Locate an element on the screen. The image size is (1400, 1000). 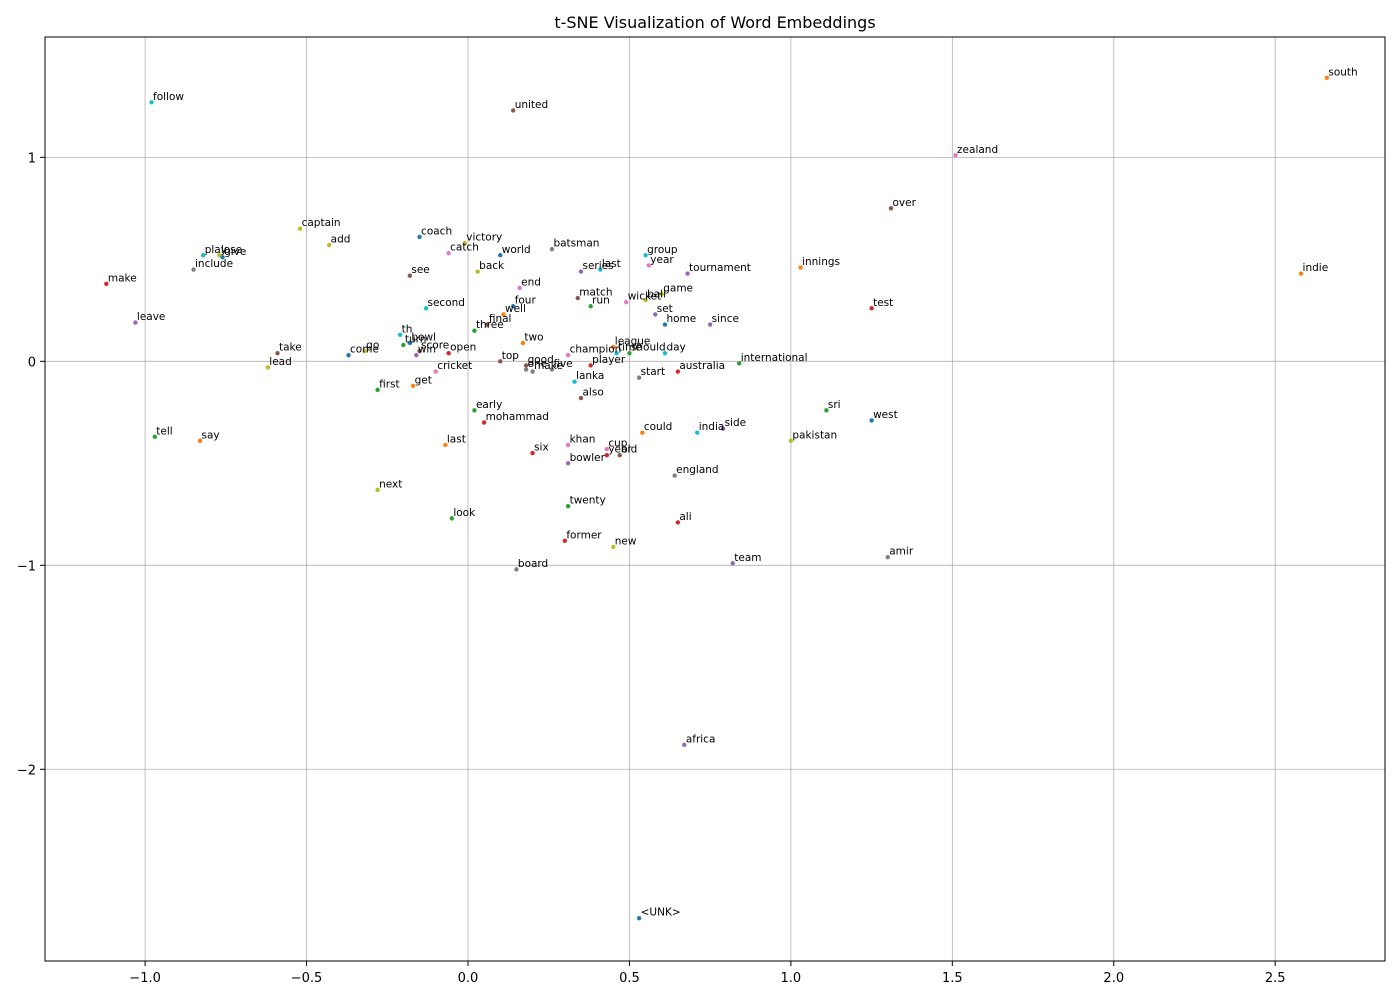
y-tick-label: −2 is located at coordinates (26, 770).